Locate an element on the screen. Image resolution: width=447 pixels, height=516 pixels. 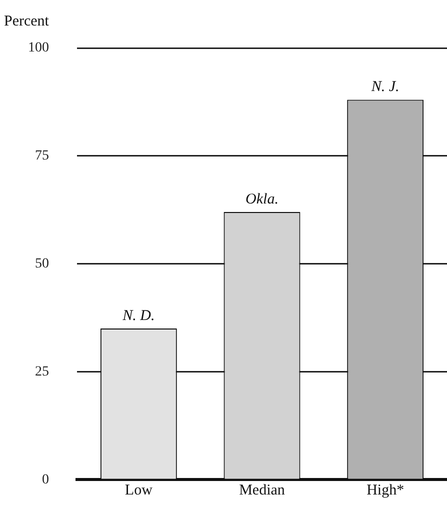
y-tick-label: 75 is located at coordinates (42, 156).